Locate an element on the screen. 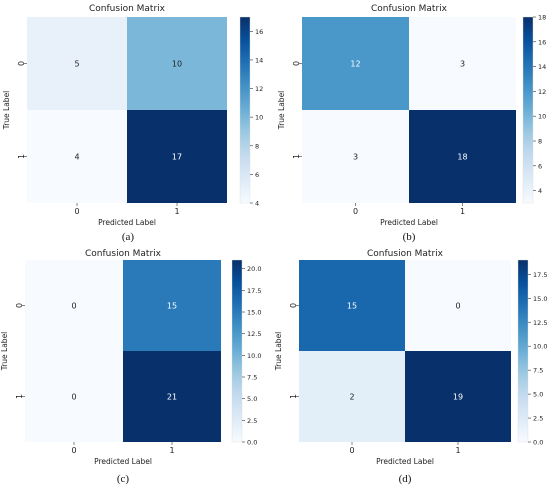 Image resolution: width=550 pixels, height=488 pixels. cell-value-label: 4 is located at coordinates (76, 157).